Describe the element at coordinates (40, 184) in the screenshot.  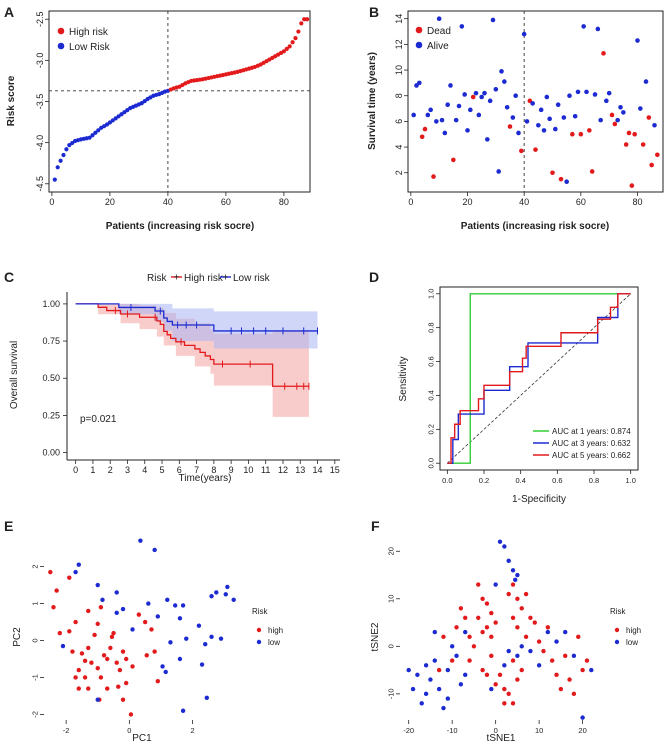
I see `a-ytick-label: -4.5` at that location.